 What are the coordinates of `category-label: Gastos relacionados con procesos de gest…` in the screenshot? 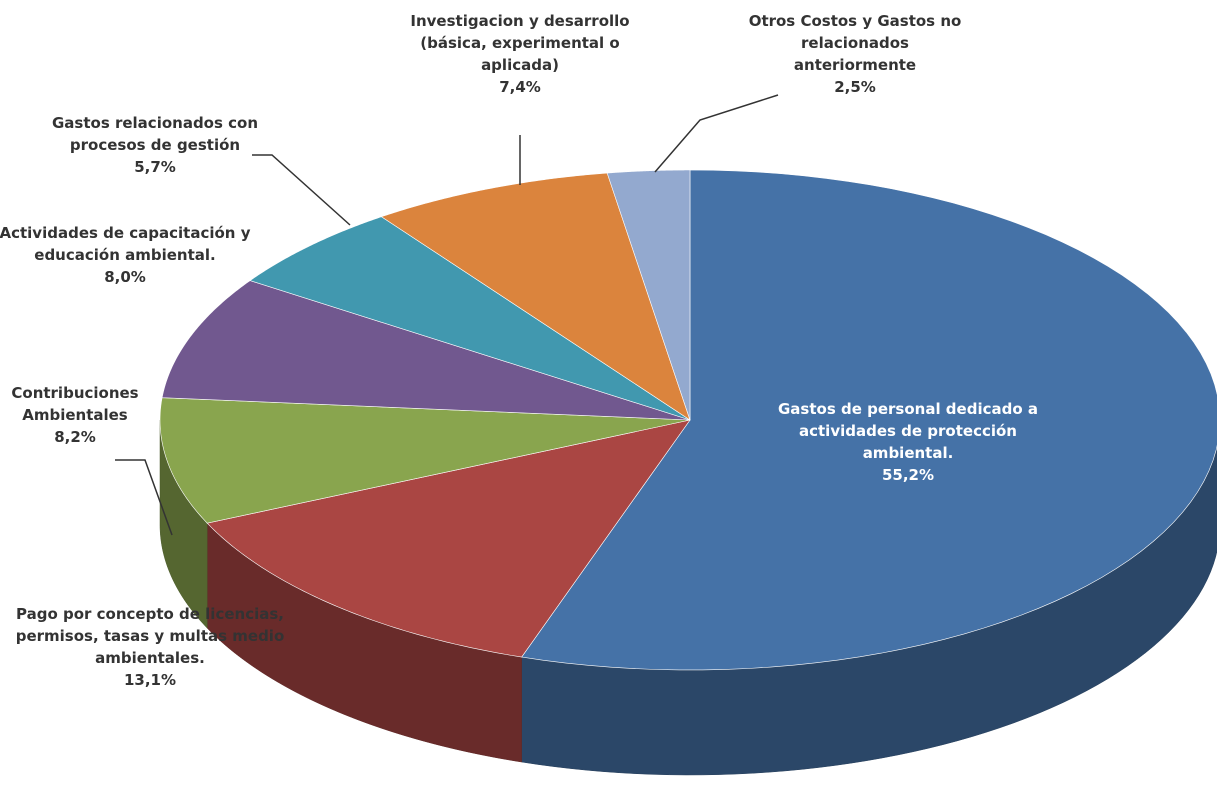 It's located at (155, 134).